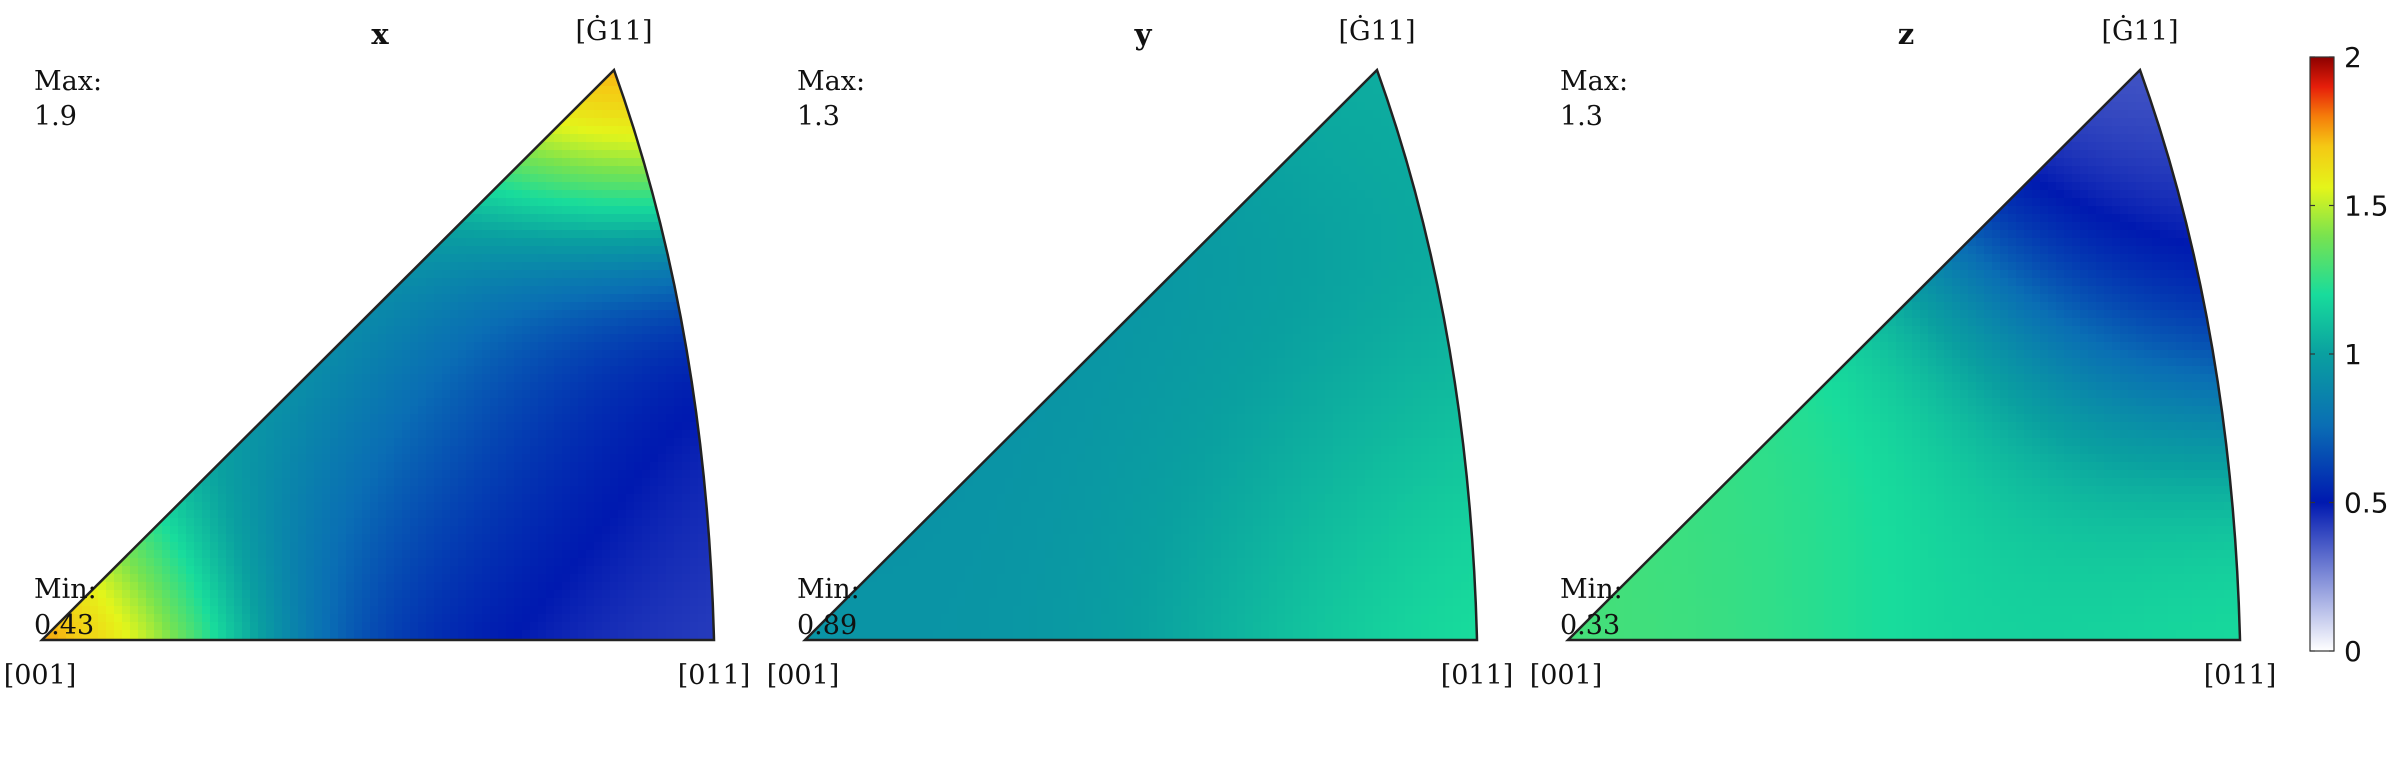 Image resolution: width=2405 pixels, height=760 pixels. Describe the element at coordinates (2353, 651) in the screenshot. I see `colorbar-tick-label: 0` at that location.